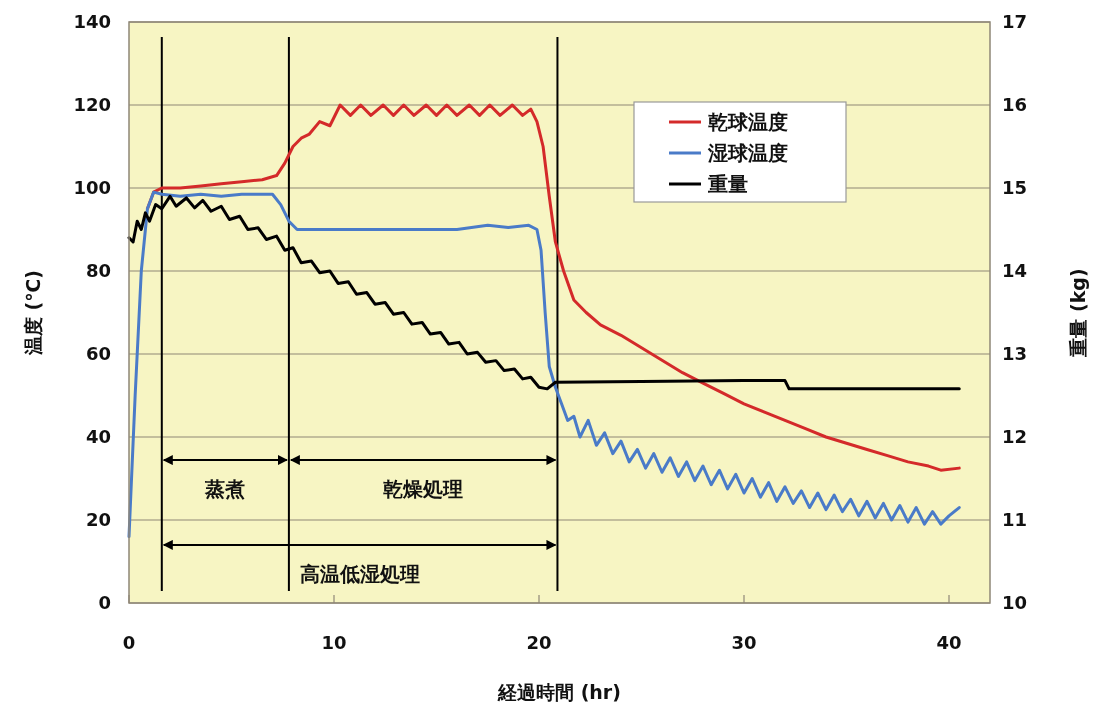  Describe the element at coordinates (1015, 104) in the screenshot. I see `y2-tick-label: 16` at that location.